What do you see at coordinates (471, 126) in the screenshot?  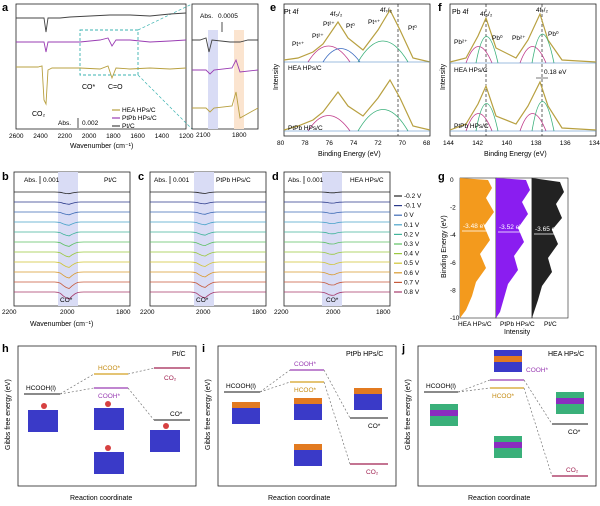 I see `f-sample-bottom: PtPb HPs/C` at bounding box center [471, 126].